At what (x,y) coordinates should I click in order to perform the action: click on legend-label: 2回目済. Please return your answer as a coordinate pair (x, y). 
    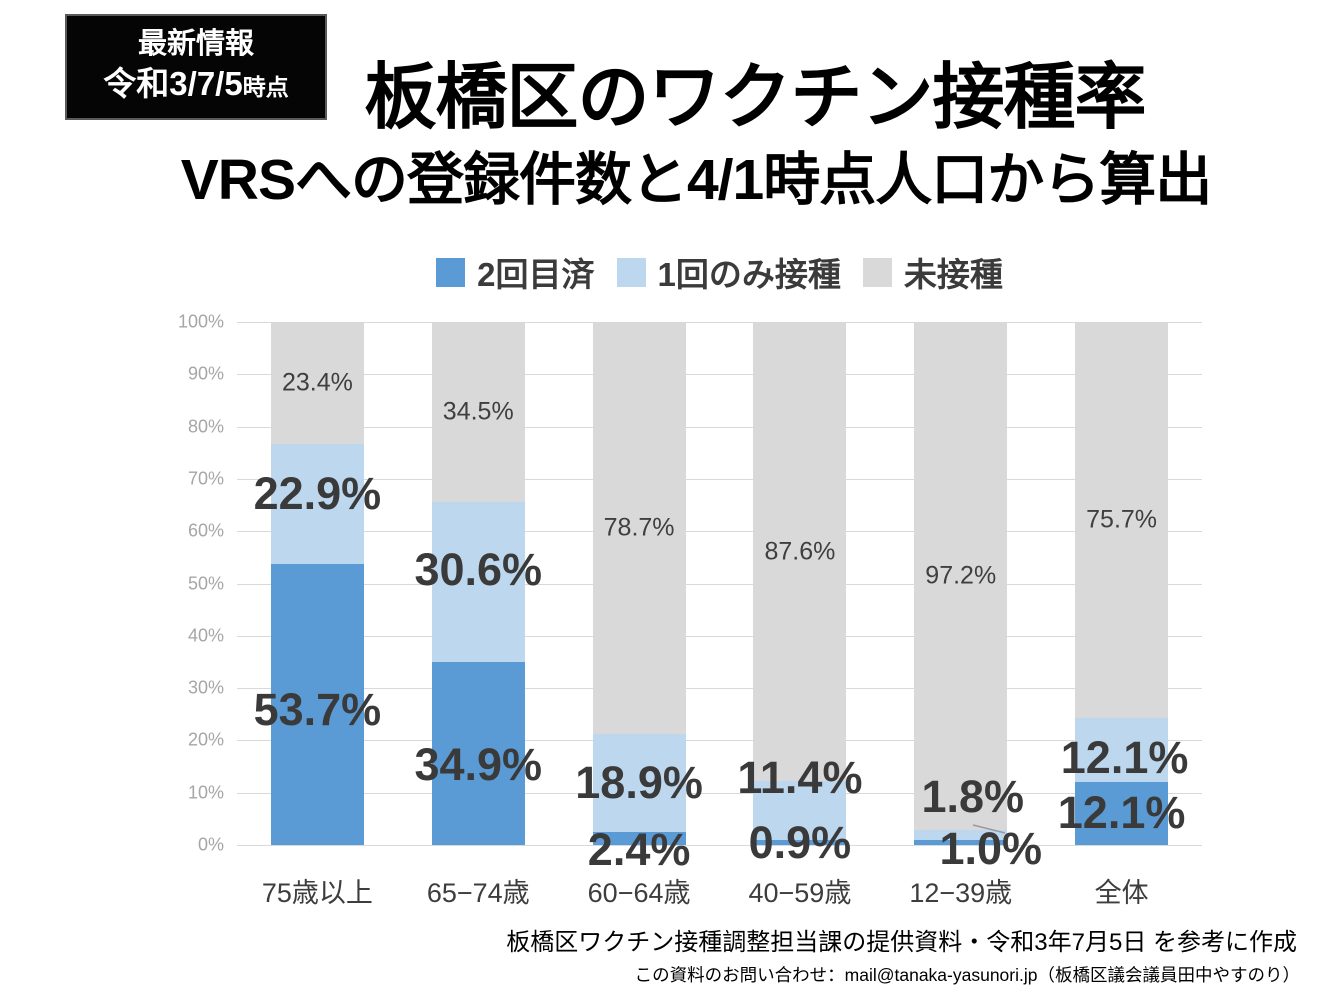
    Looking at the image, I should click on (536, 274).